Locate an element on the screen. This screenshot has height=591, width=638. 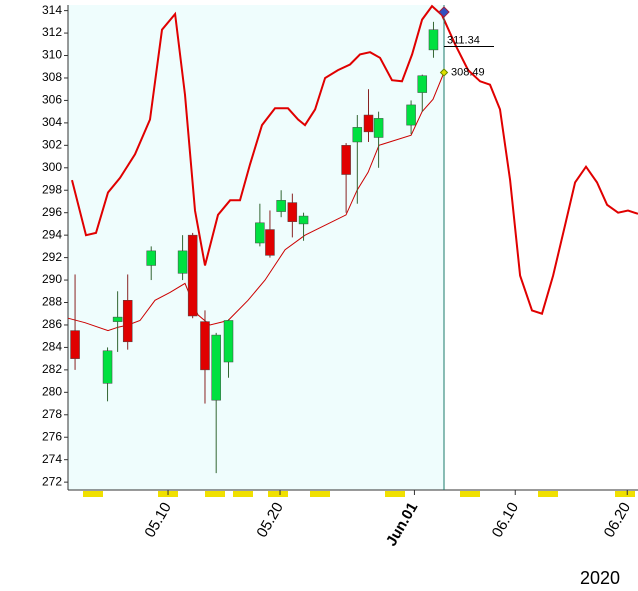
y-tick-label: 292 is located at coordinates (52, 257).